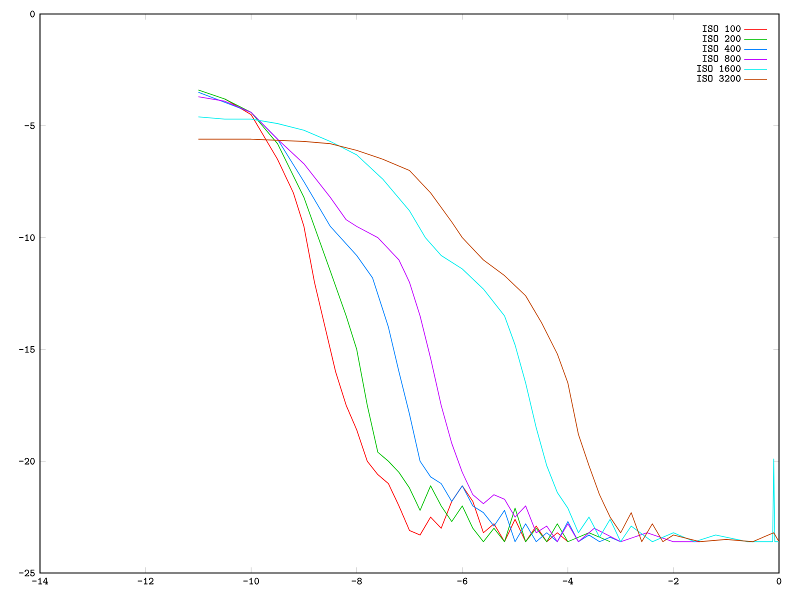 Image resolution: width=800 pixels, height=600 pixels. Describe the element at coordinates (146, 581) in the screenshot. I see `x-tick-label: -12` at that location.